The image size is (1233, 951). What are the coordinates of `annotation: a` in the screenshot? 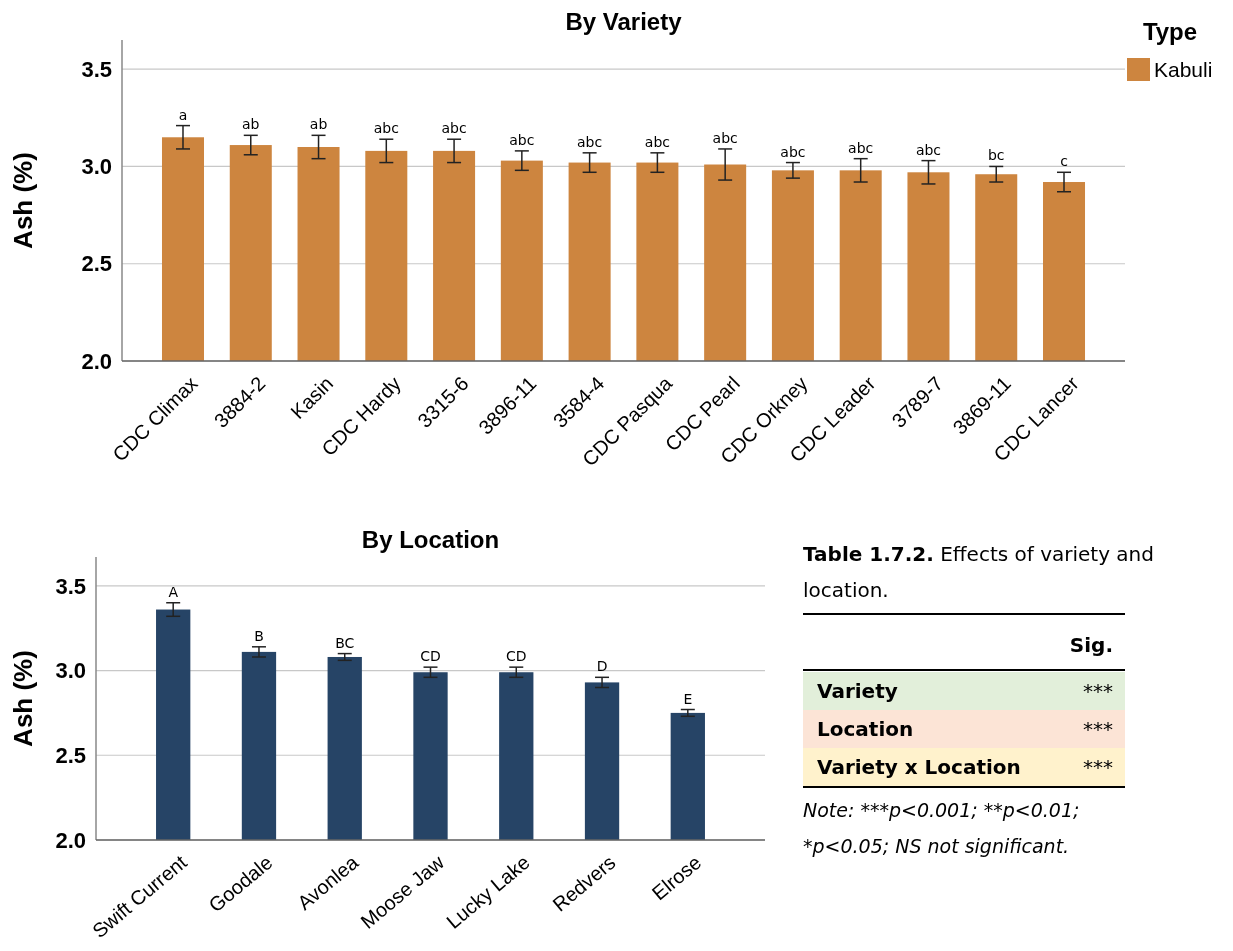 It's located at (183, 114).